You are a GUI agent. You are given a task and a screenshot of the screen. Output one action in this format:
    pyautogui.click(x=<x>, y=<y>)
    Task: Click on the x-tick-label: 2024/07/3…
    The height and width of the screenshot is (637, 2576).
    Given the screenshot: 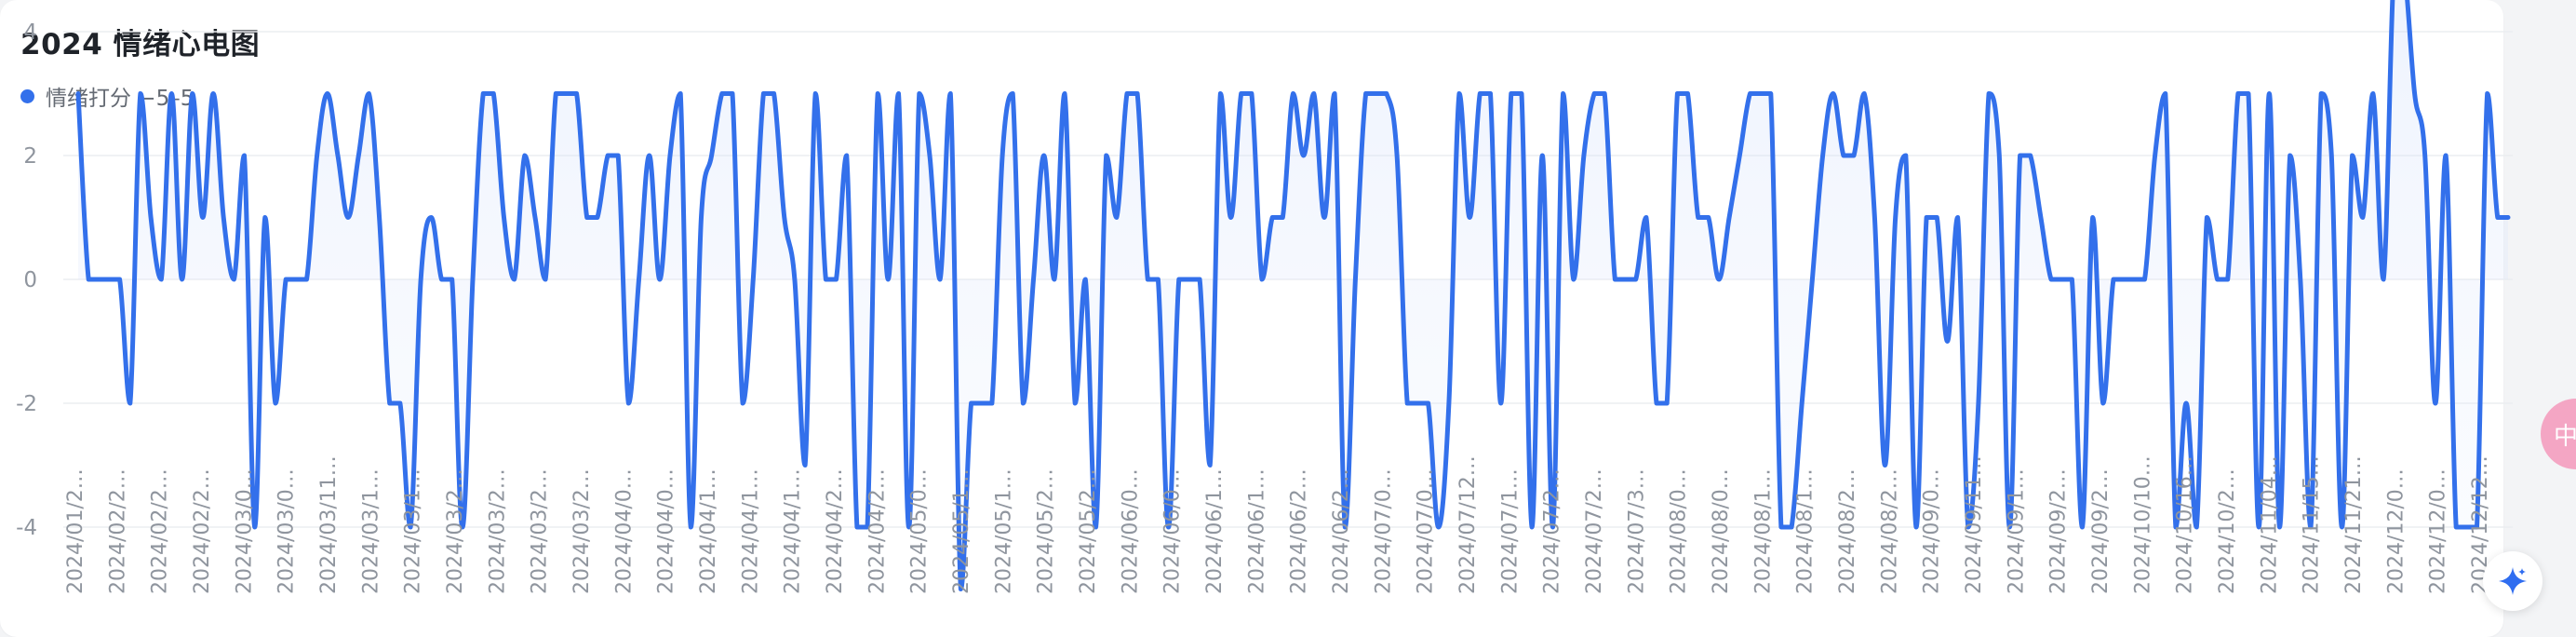 What is the action you would take?
    pyautogui.click(x=1636, y=531)
    